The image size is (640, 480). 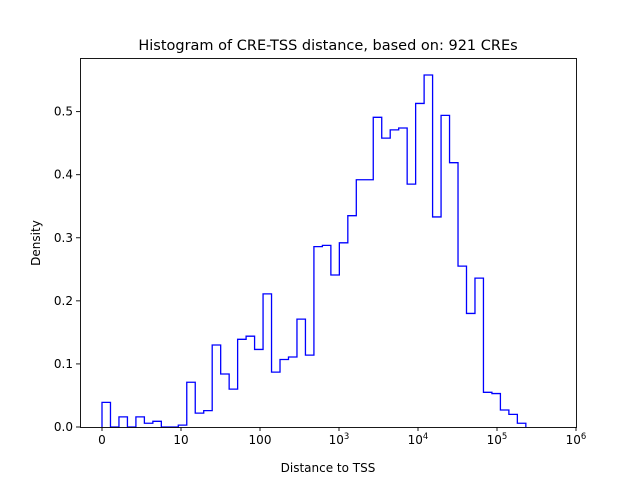 I want to click on x-tick-label: 10⁵, so click(x=497, y=439).